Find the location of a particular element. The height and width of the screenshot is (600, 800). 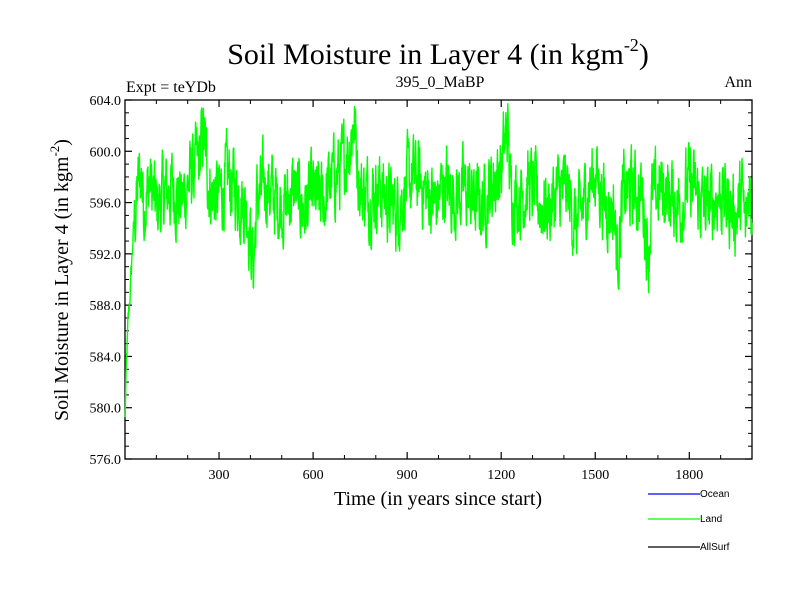

chart-title-main: Soil Moisture in Layer 4 (in kgm is located at coordinates (425, 54).